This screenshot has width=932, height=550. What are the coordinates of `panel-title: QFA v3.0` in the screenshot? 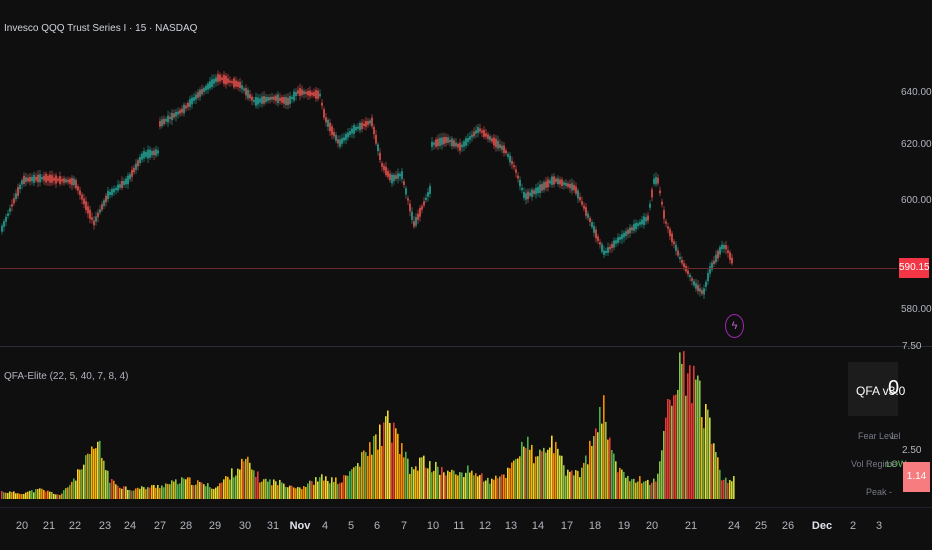 It's located at (881, 391).